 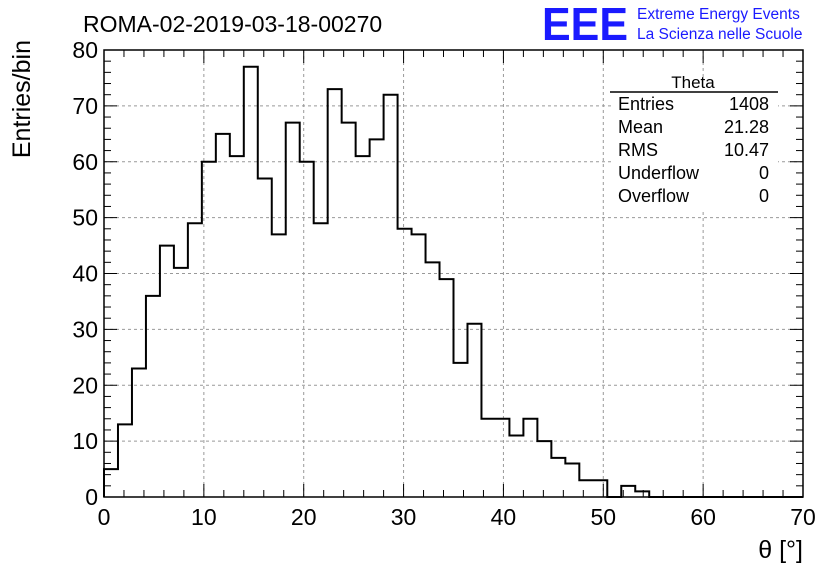 What do you see at coordinates (693, 82) in the screenshot?
I see `stats-box-title: Theta` at bounding box center [693, 82].